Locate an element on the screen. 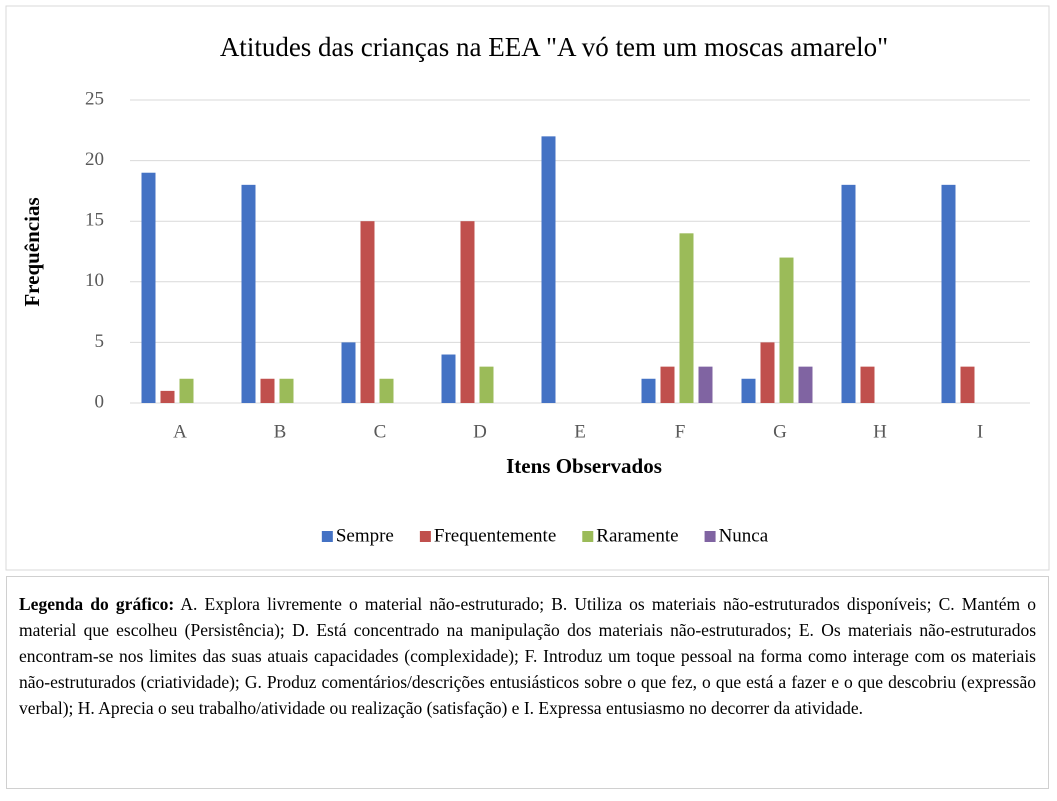  y-tick-label: 5 is located at coordinates (100, 341).